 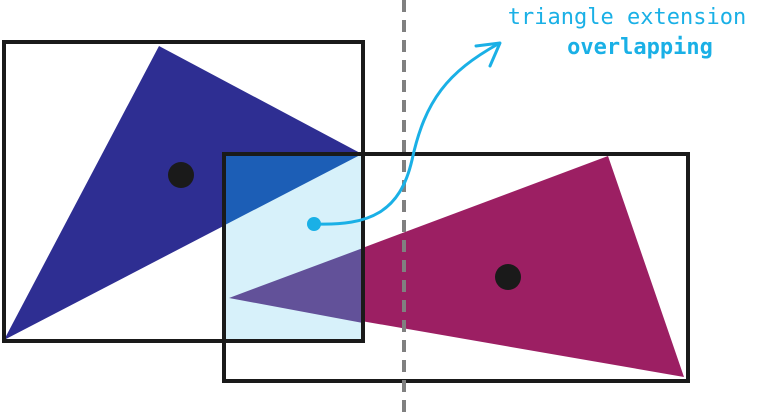 What do you see at coordinates (406, 134) in the screenshot?
I see `annotation-arrow` at bounding box center [406, 134].